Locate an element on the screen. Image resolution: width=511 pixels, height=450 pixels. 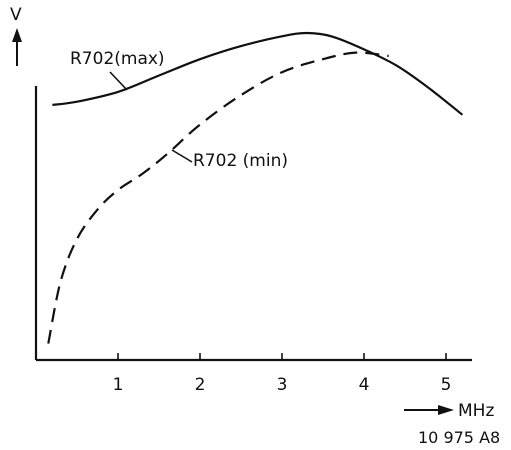
x-tick-label-2: 2 is located at coordinates (200, 385).